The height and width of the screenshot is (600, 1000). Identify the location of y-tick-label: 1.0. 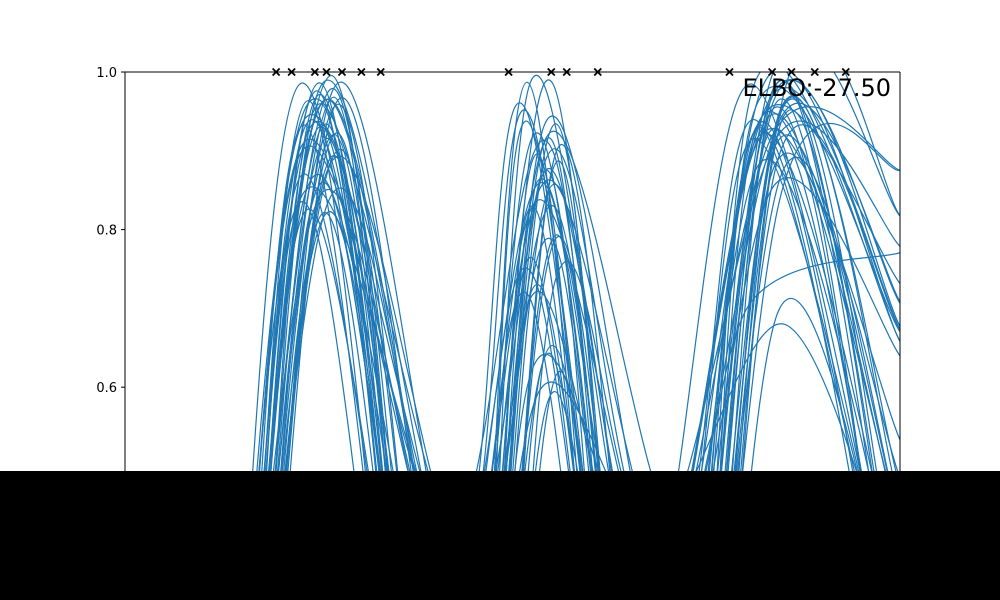
(106, 73).